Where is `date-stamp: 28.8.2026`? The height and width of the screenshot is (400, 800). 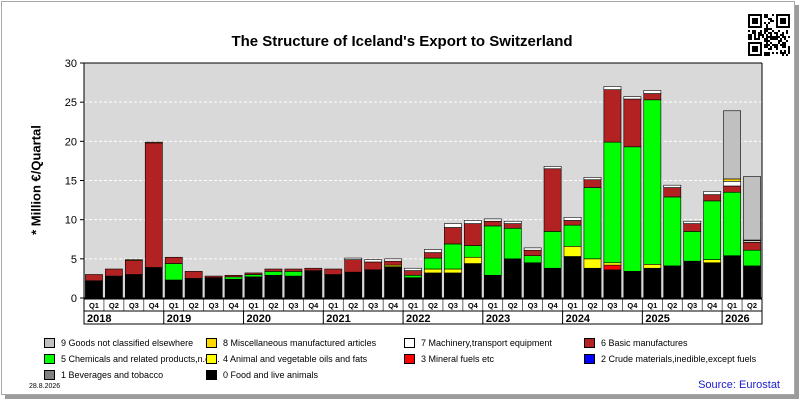
date-stamp: 28.8.2026 is located at coordinates (45, 386).